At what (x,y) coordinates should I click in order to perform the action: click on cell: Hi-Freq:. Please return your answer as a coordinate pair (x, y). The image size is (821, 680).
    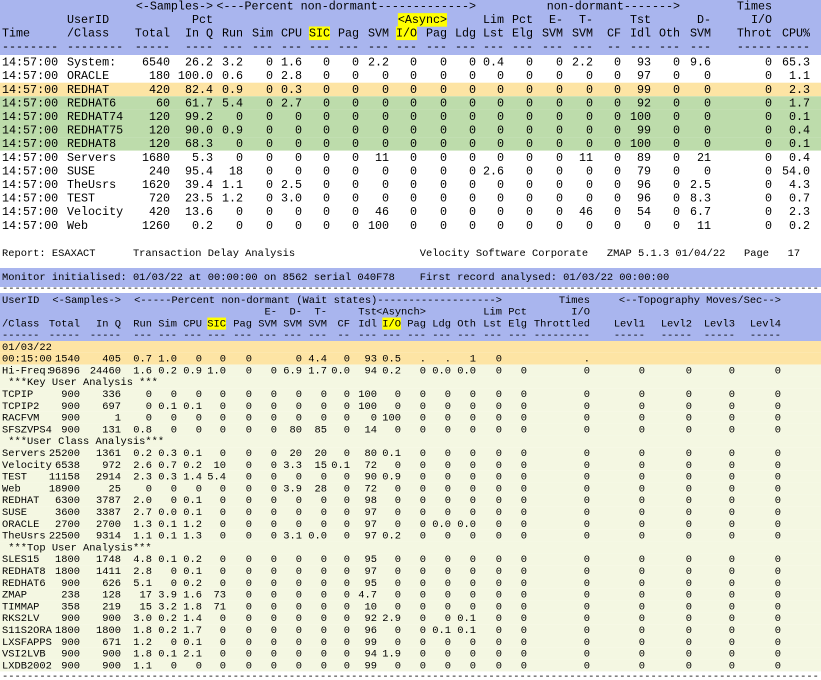
    Looking at the image, I should click on (27, 371).